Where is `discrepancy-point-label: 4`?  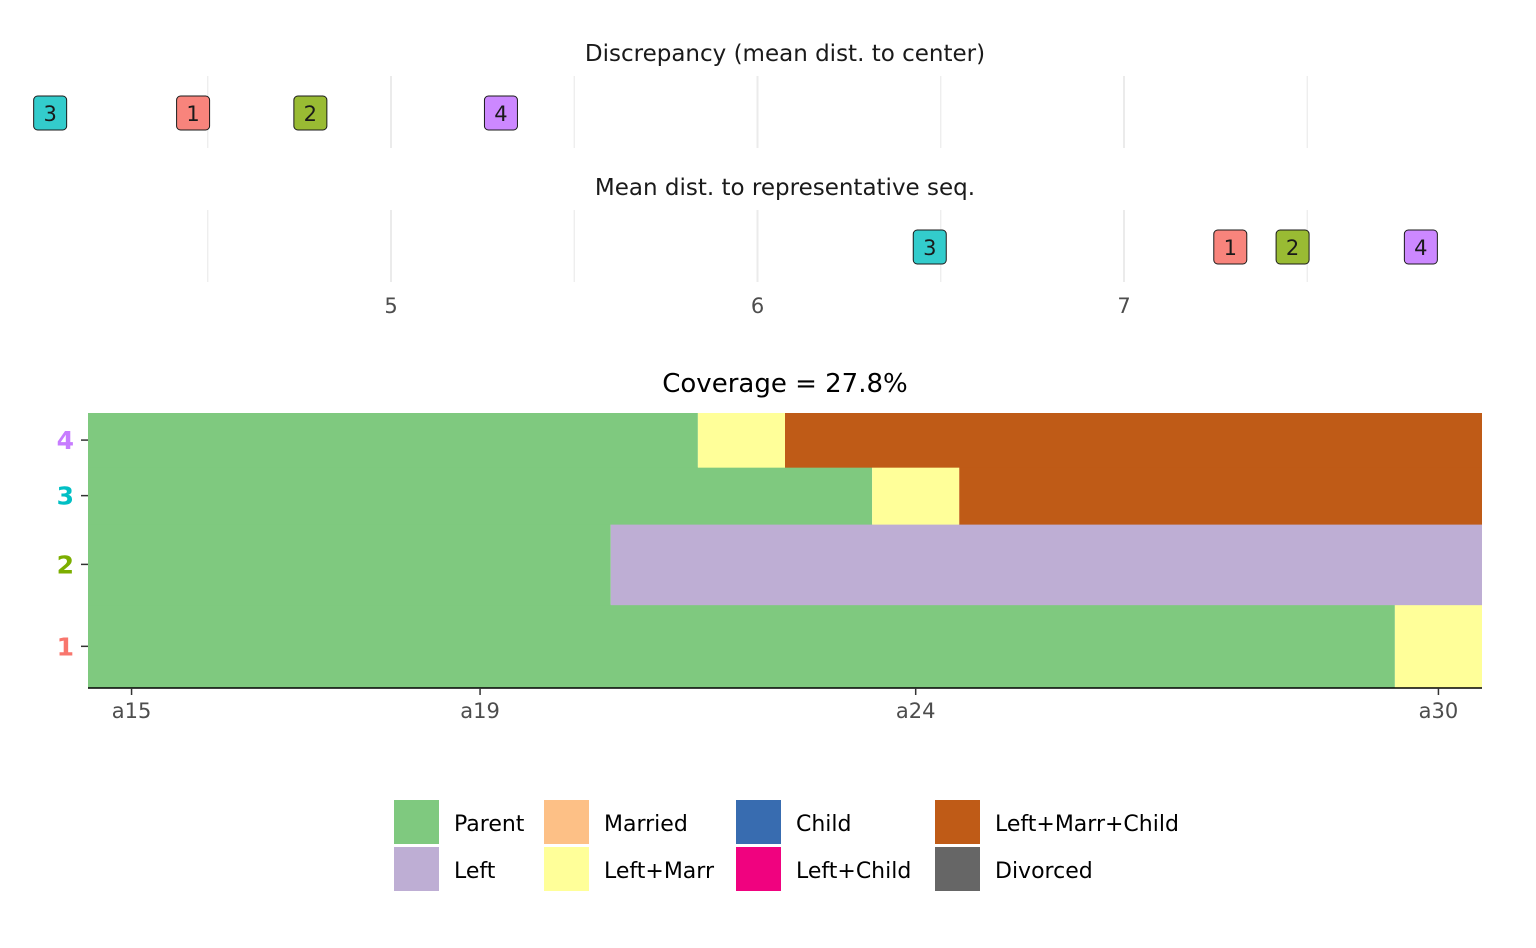 discrepancy-point-label: 4 is located at coordinates (500, 114).